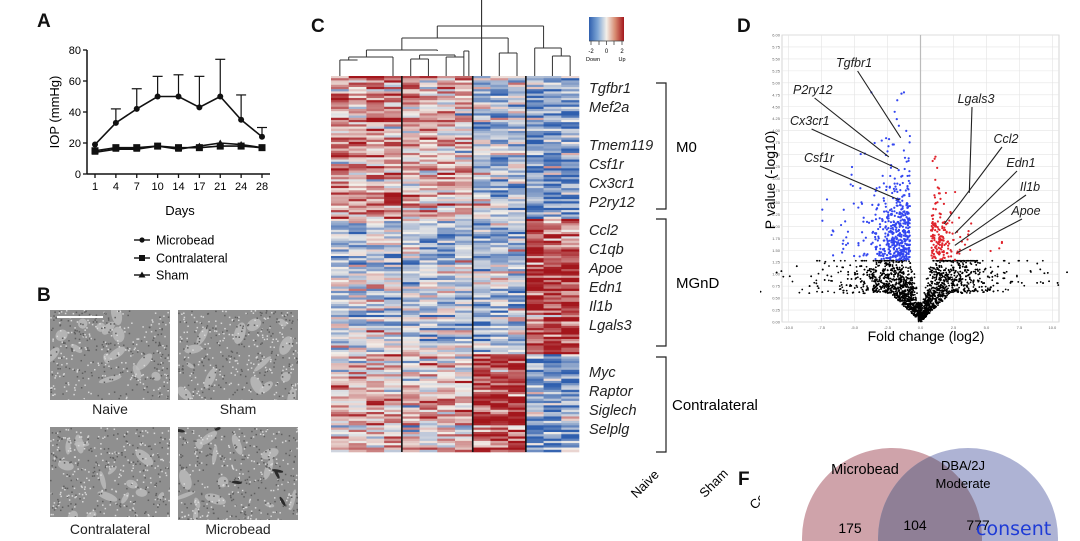 The width and height of the screenshot is (1080, 541). I want to click on y-tick-label: 2.00, so click(776, 226).